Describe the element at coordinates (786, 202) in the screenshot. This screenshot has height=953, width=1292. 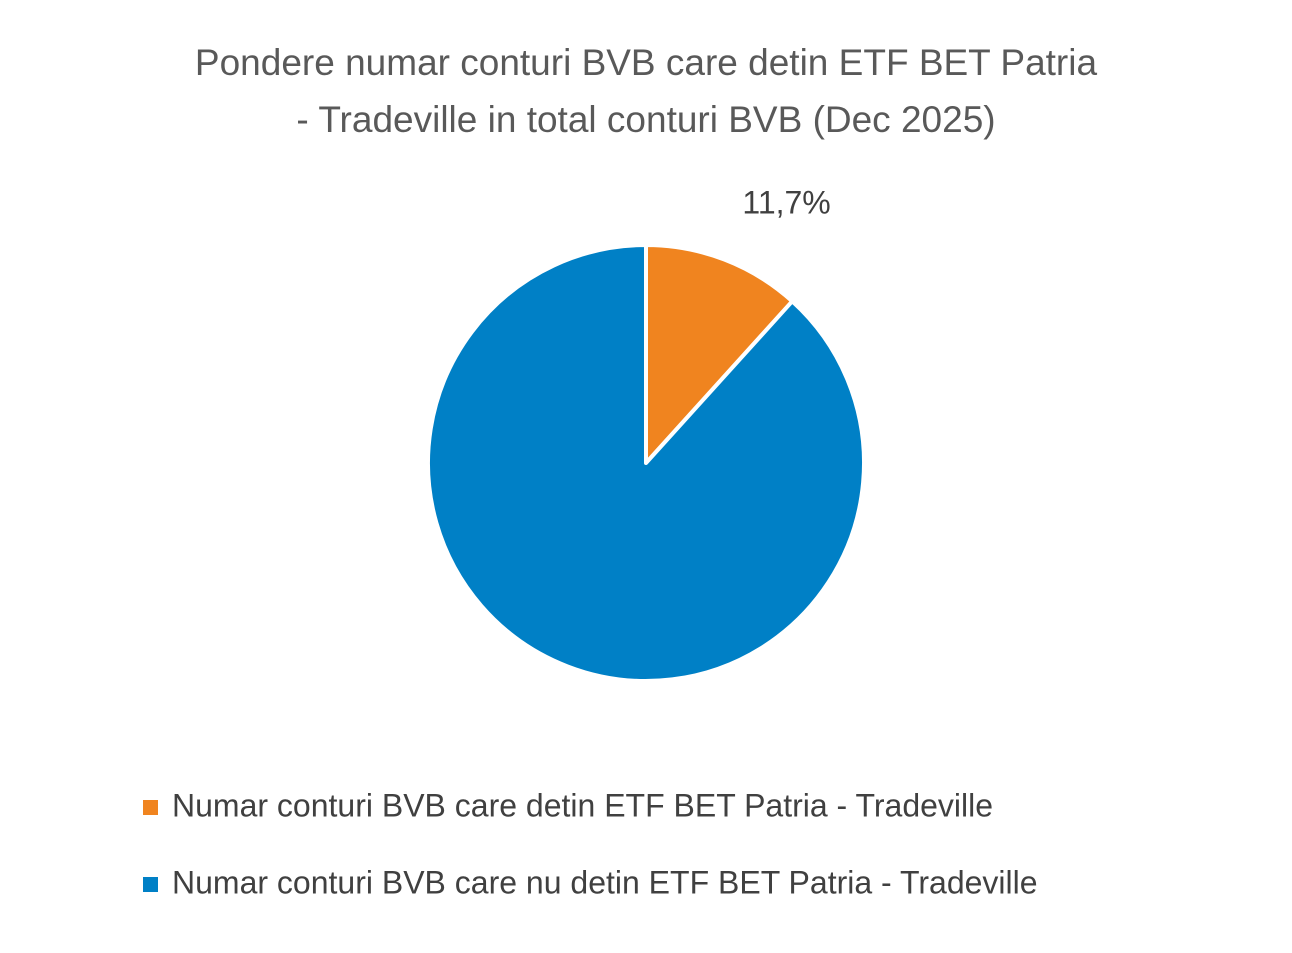
I see `data-label: 11,7%` at that location.